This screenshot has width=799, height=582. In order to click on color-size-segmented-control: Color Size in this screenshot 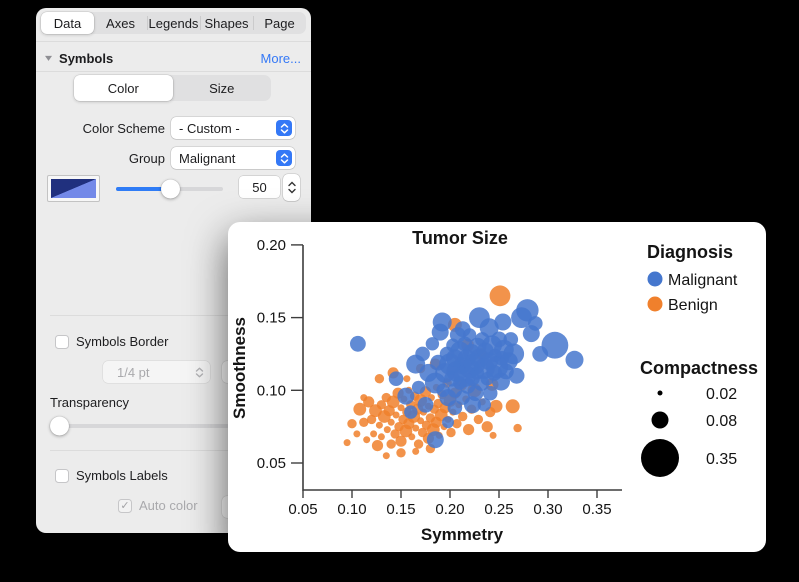, I will do `click(172, 88)`.